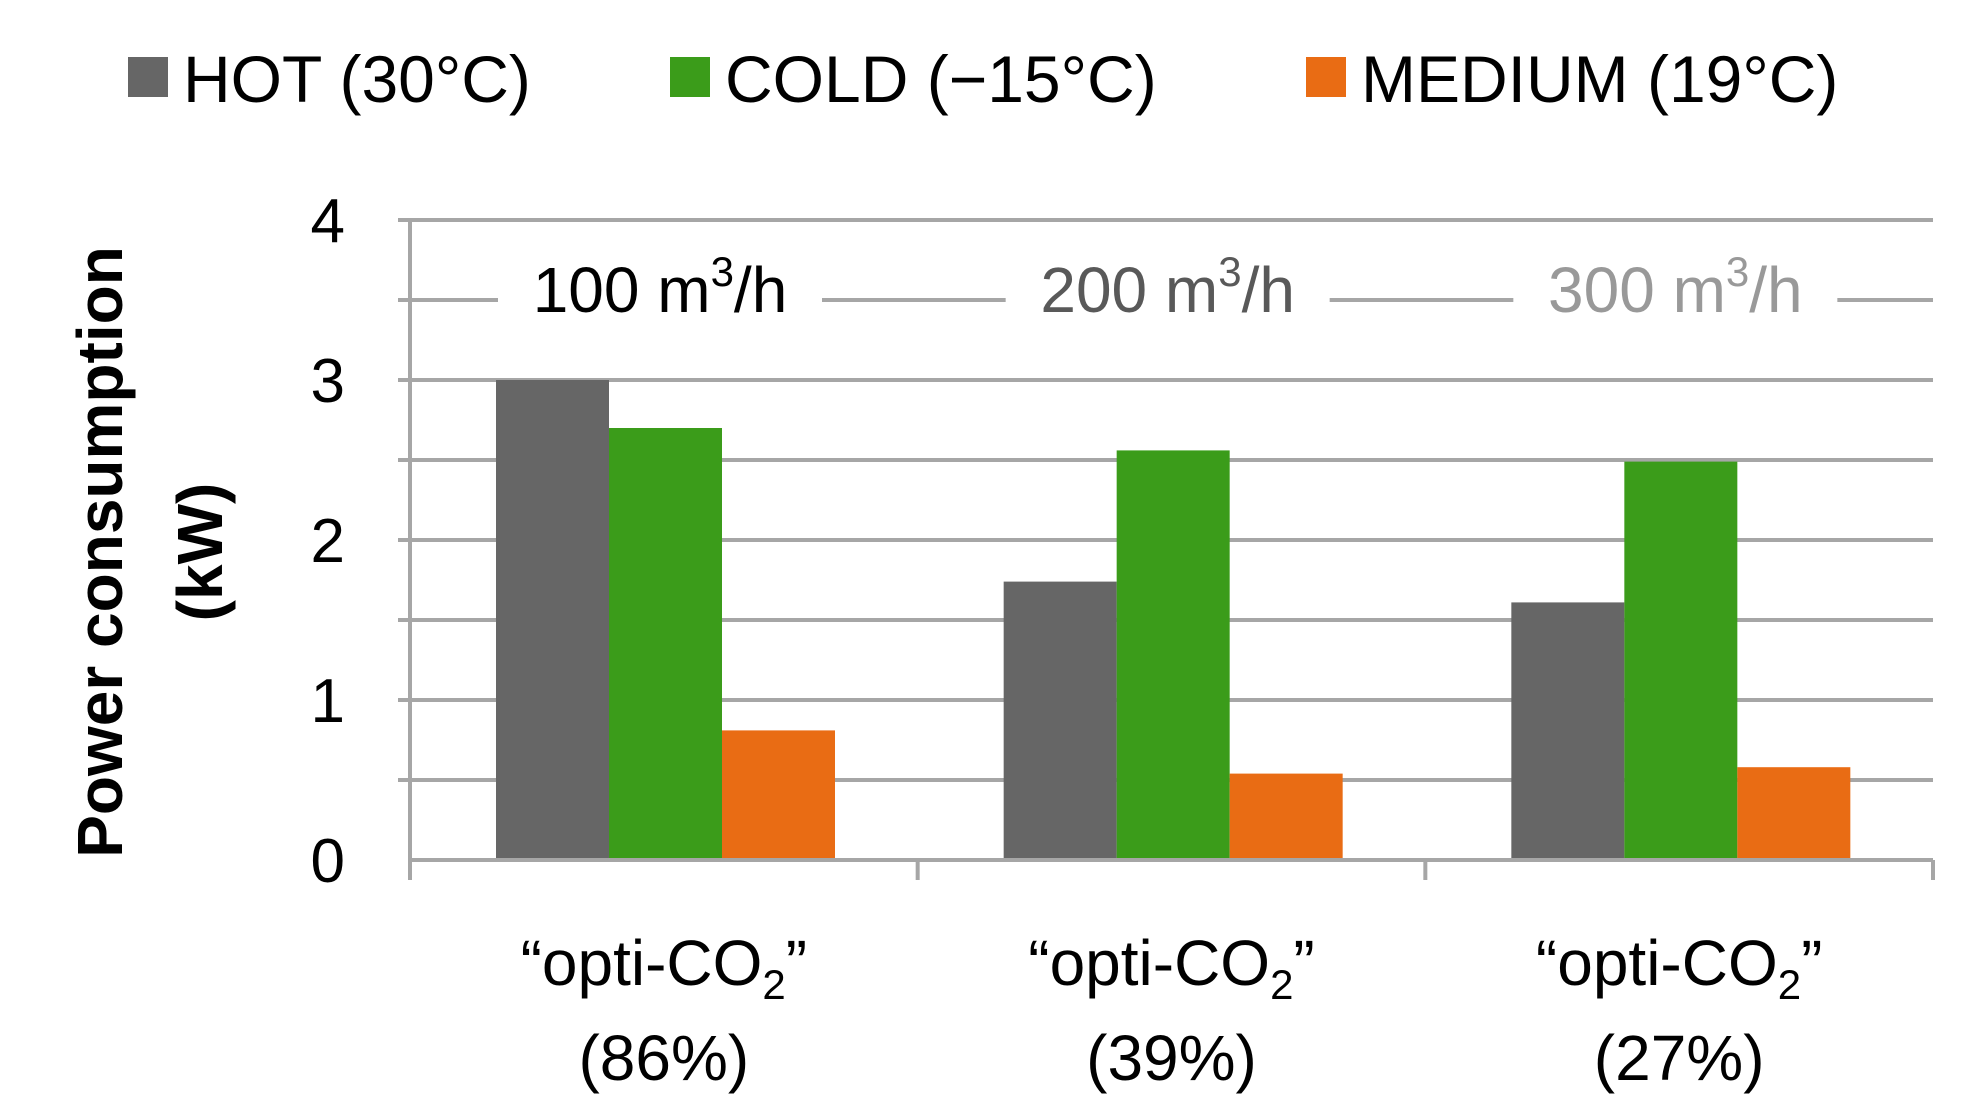 Image resolution: width=1988 pixels, height=1117 pixels. Describe the element at coordinates (100, 552) in the screenshot. I see `y-axis-title-line1: Power consumption` at that location.